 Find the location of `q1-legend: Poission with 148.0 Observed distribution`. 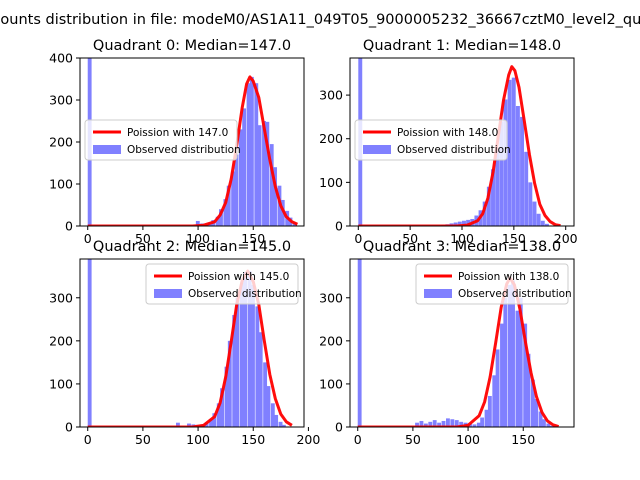

q1-legend: Poission with 148.0 Observed distribution is located at coordinates (432, 140).